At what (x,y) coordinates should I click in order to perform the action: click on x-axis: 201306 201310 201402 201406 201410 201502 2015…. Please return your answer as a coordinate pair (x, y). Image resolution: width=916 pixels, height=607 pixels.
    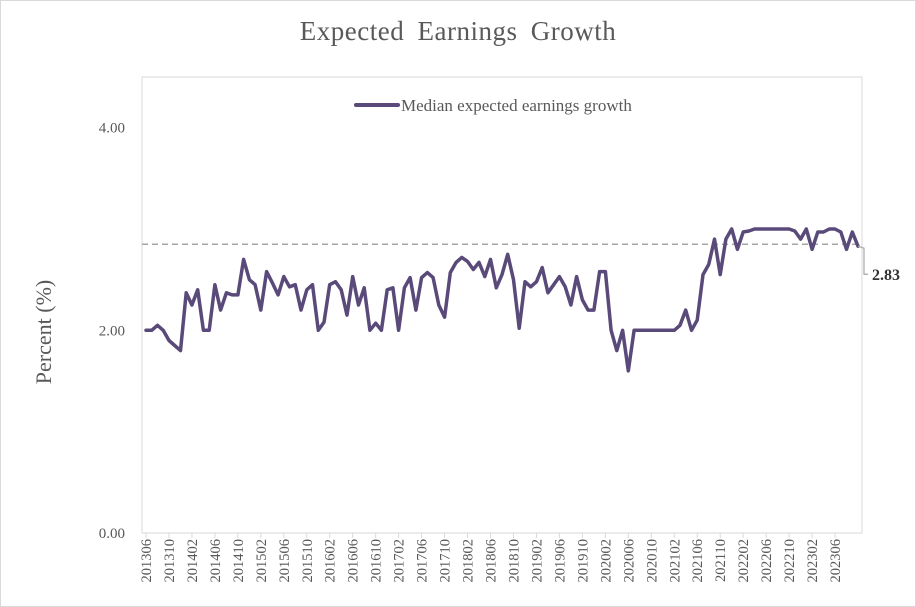
    Looking at the image, I should click on (500, 557).